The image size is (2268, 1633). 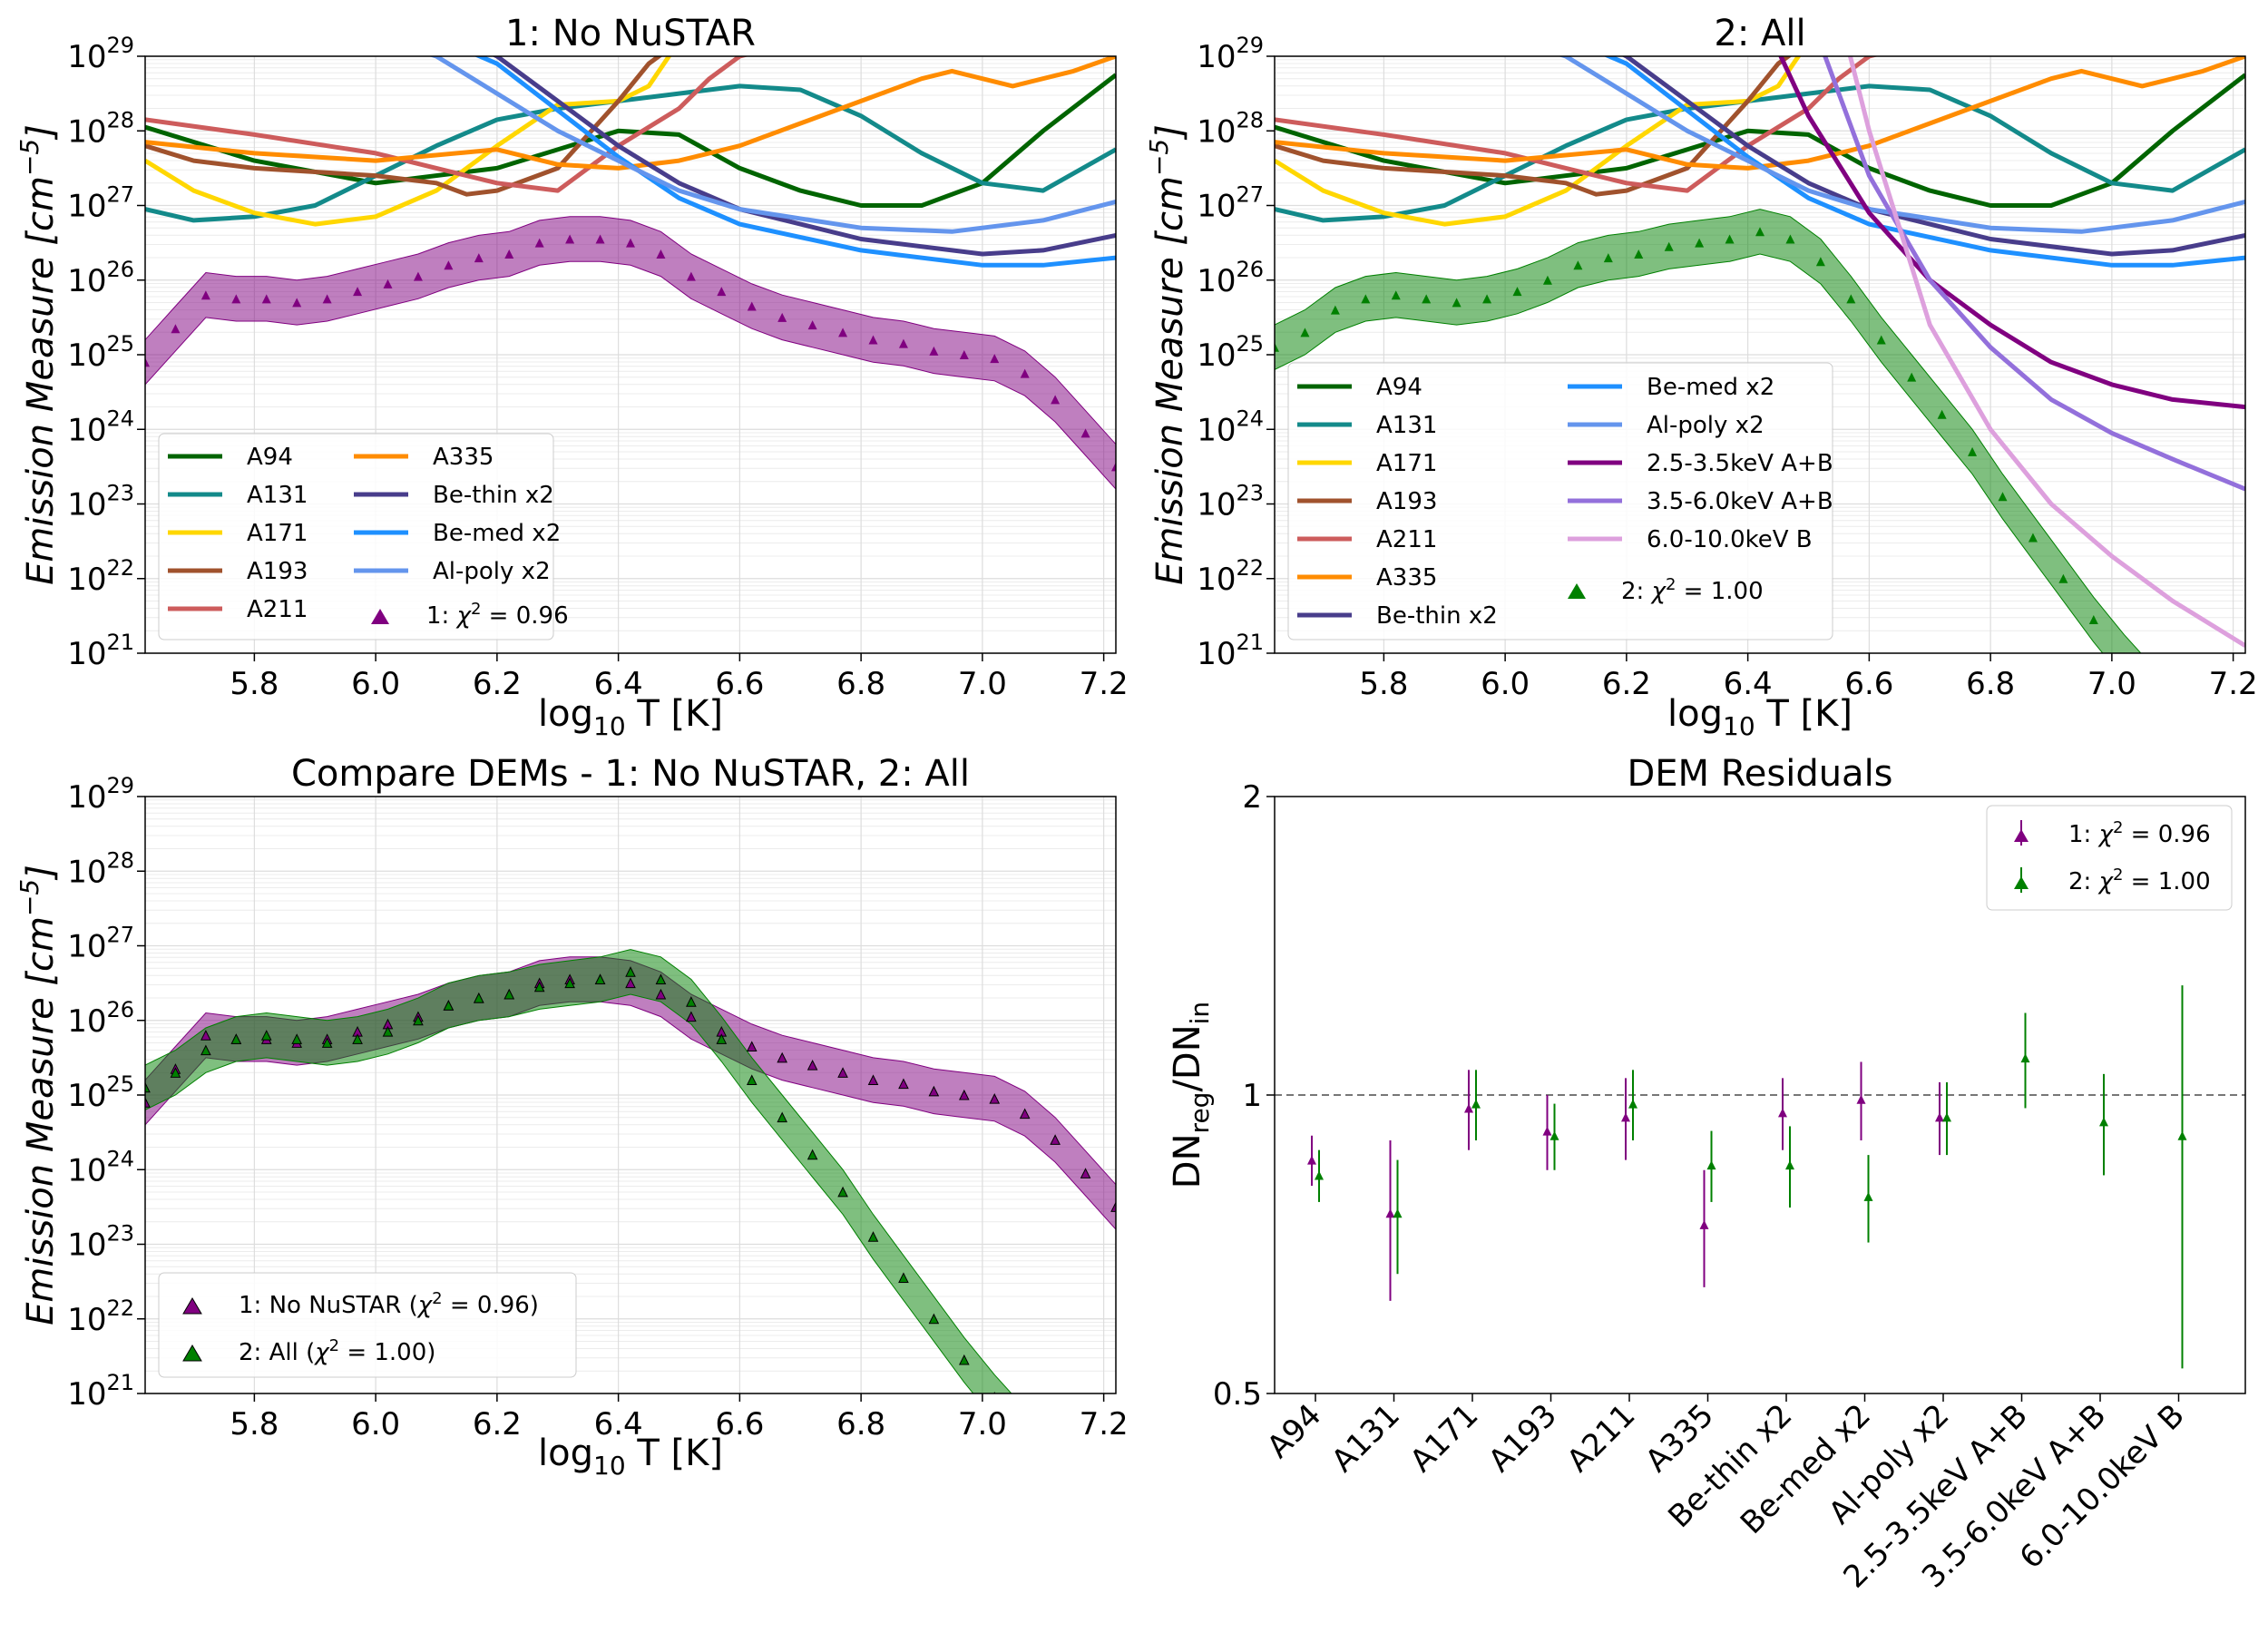 I want to click on panel-4-xtick-label: A193, so click(x=1523, y=1438).